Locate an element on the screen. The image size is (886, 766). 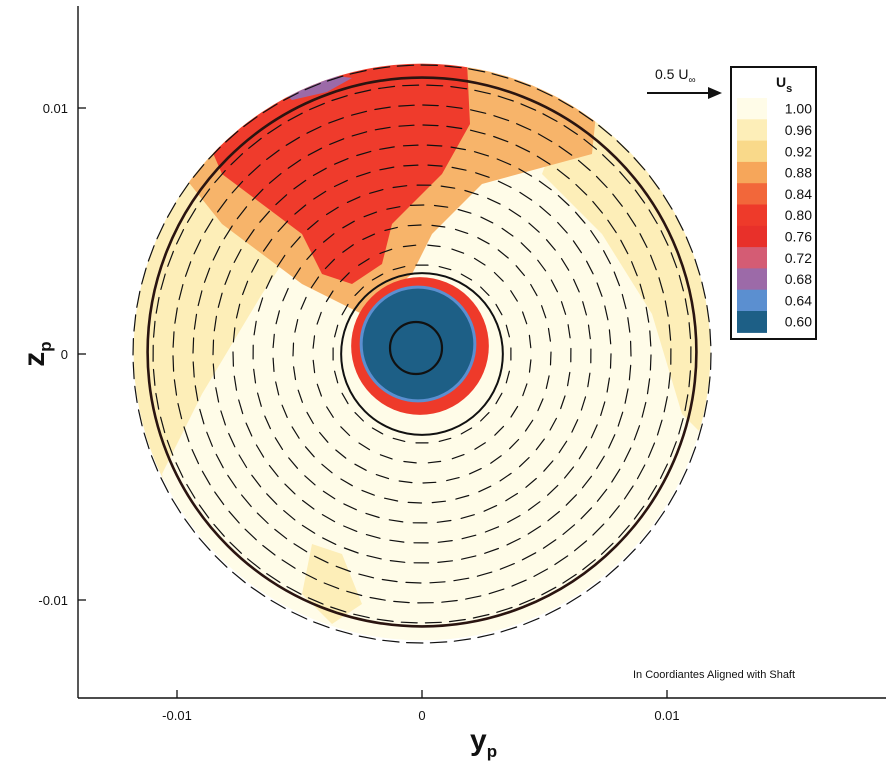
colorbar-label: 0.60 is located at coordinates (798, 322).